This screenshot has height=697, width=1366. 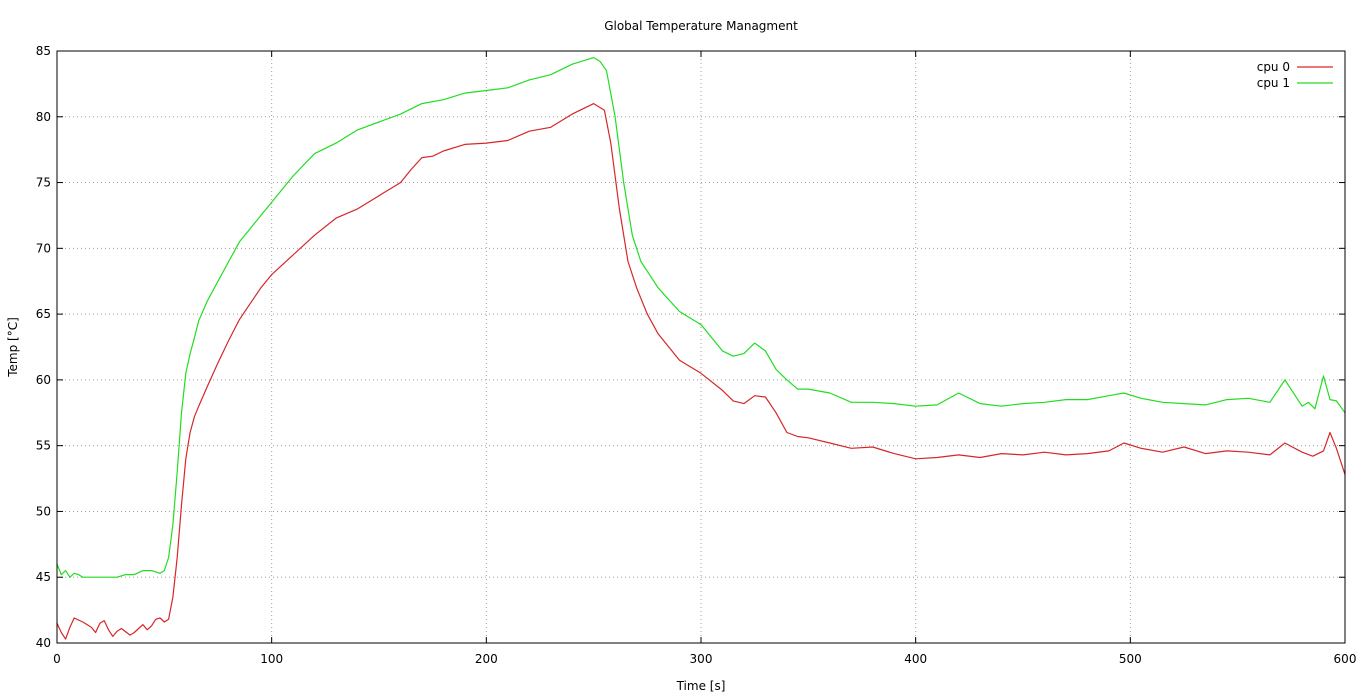 What do you see at coordinates (13, 347) in the screenshot?
I see `y-axis-title: Temp [°C]` at bounding box center [13, 347].